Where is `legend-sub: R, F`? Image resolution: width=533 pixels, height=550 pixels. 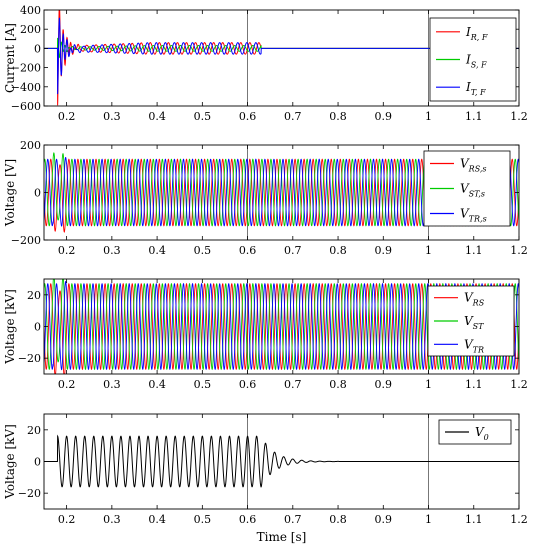 legend-sub: R, F is located at coordinates (479, 37).